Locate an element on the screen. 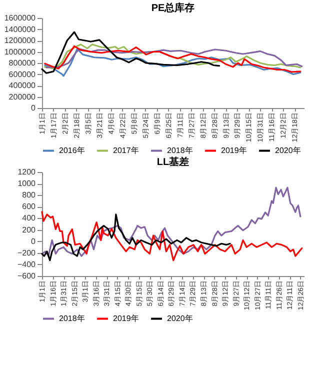  chart-title: PE总库存 is located at coordinates (173, 8).